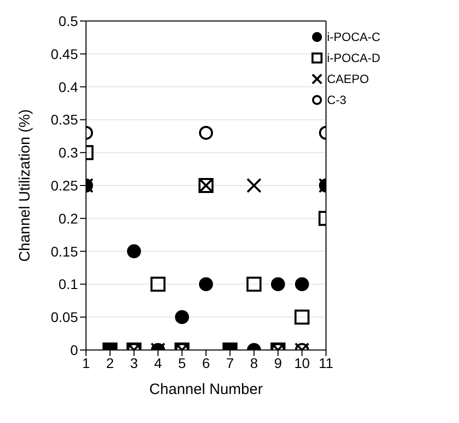 Image resolution: width=459 pixels, height=423 pixels. What do you see at coordinates (230, 362) in the screenshot?
I see `x-tick-label: 7` at bounding box center [230, 362].